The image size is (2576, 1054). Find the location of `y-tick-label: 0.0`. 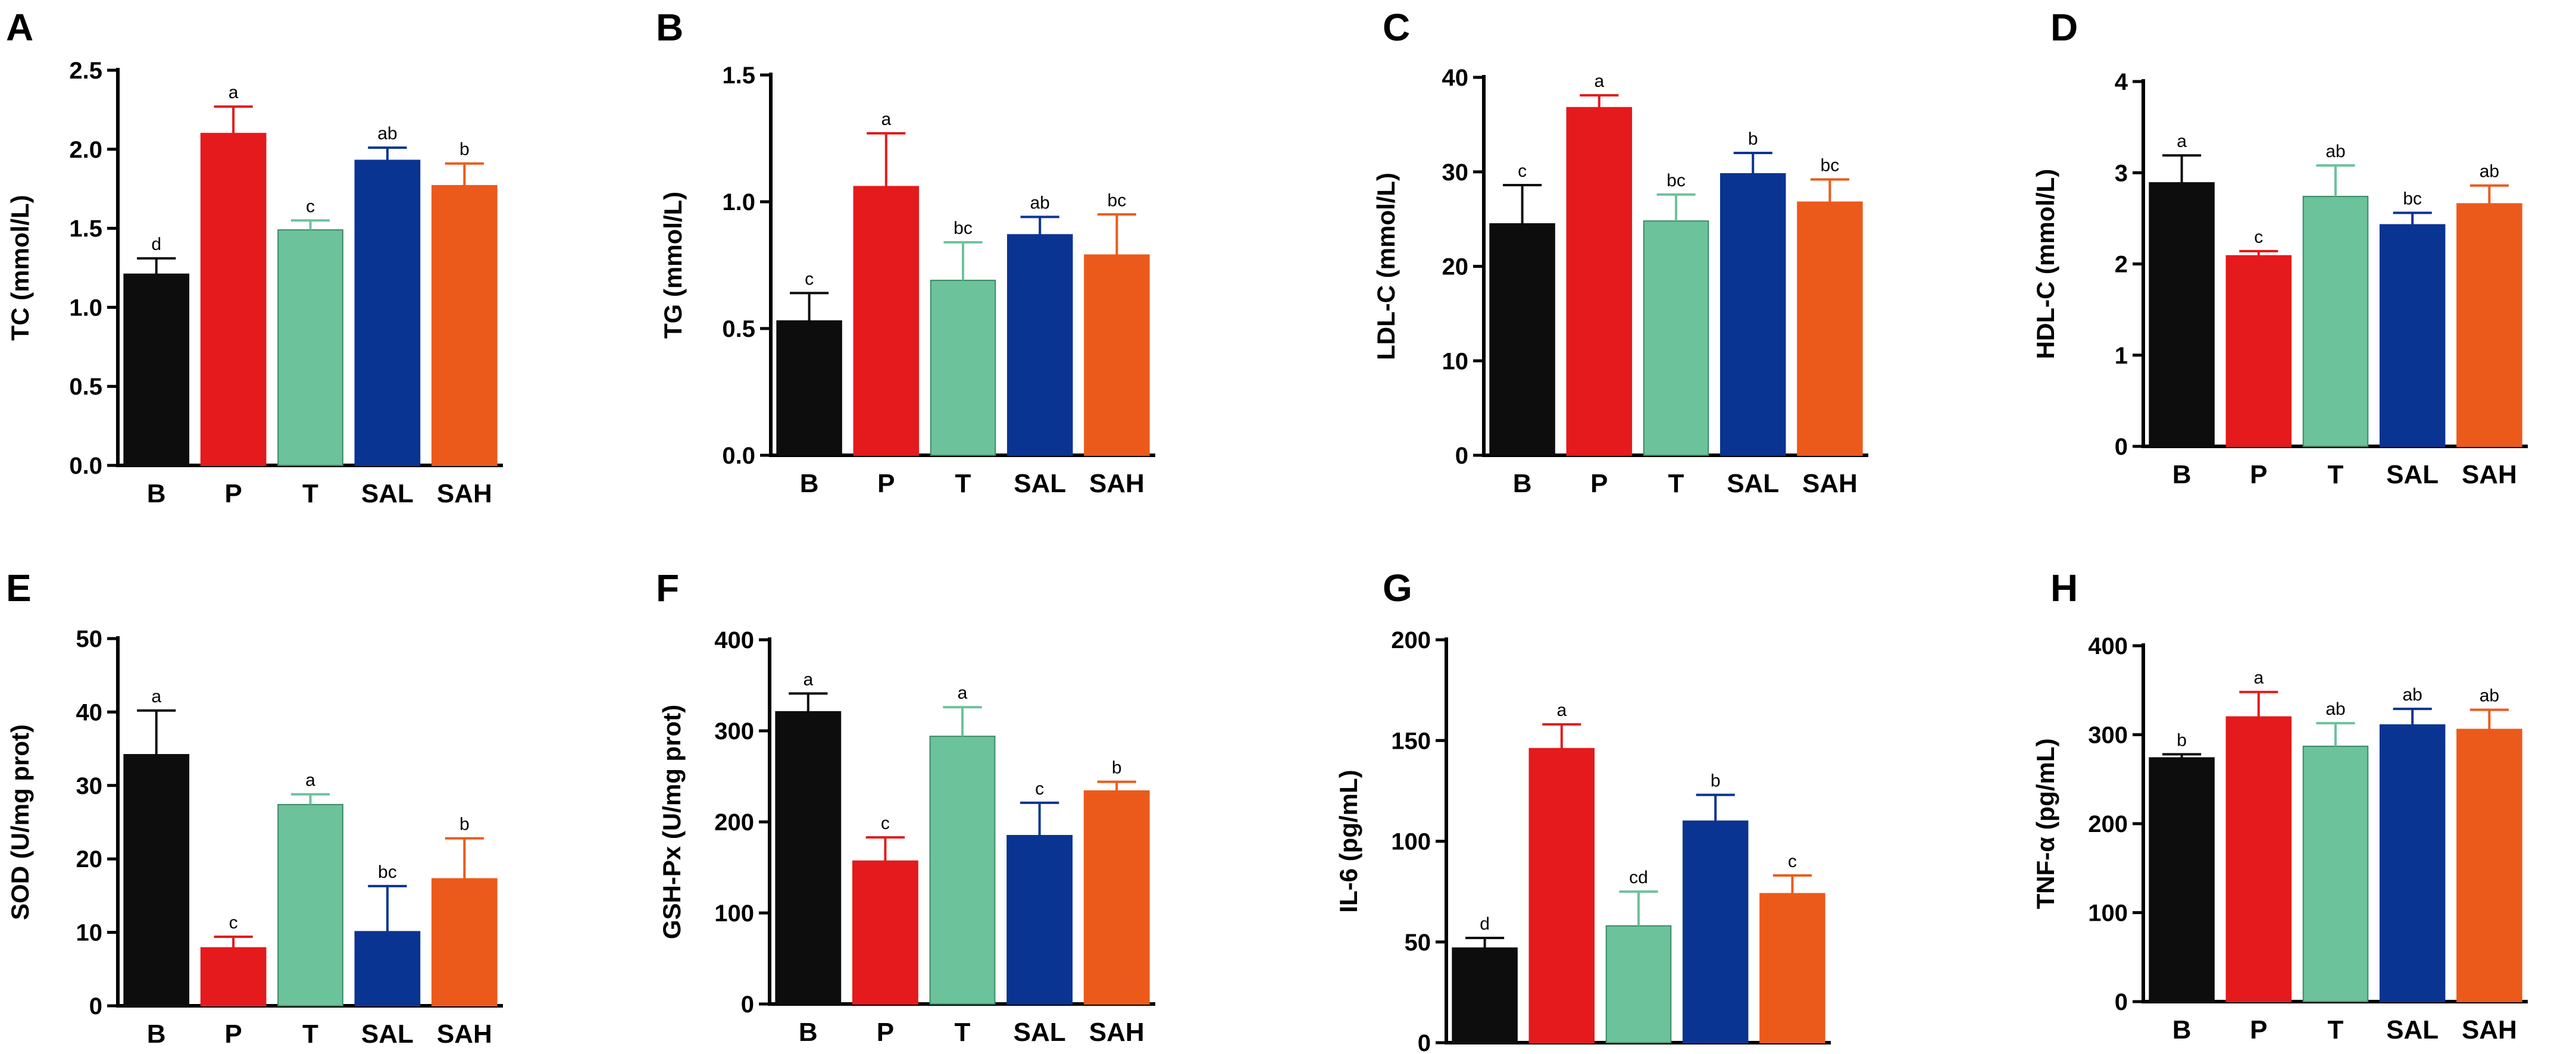

y-tick-label: 0.0 is located at coordinates (738, 456).